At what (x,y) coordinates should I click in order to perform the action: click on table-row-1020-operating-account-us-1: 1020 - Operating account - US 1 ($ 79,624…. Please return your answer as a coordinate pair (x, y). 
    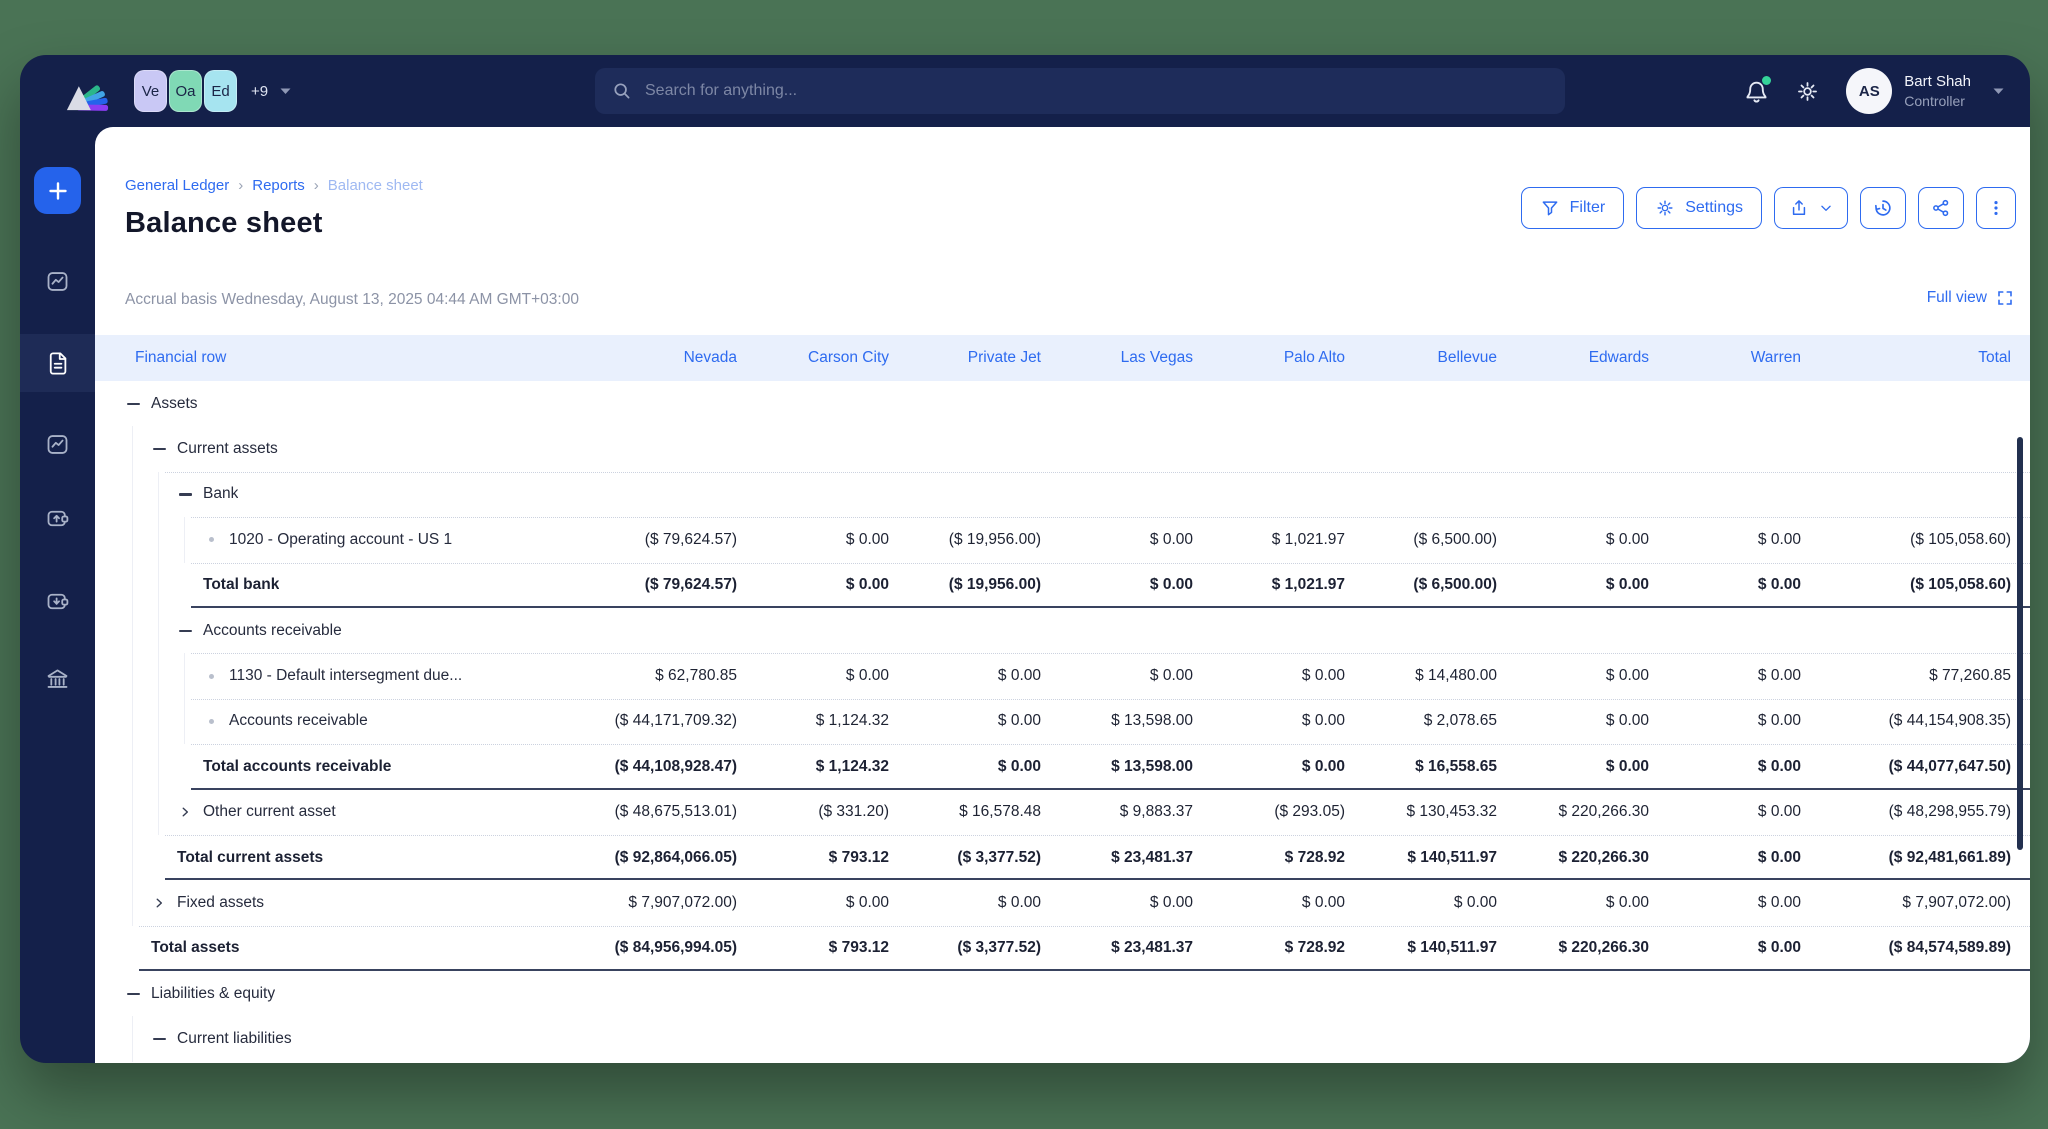
    Looking at the image, I should click on (1062, 540).